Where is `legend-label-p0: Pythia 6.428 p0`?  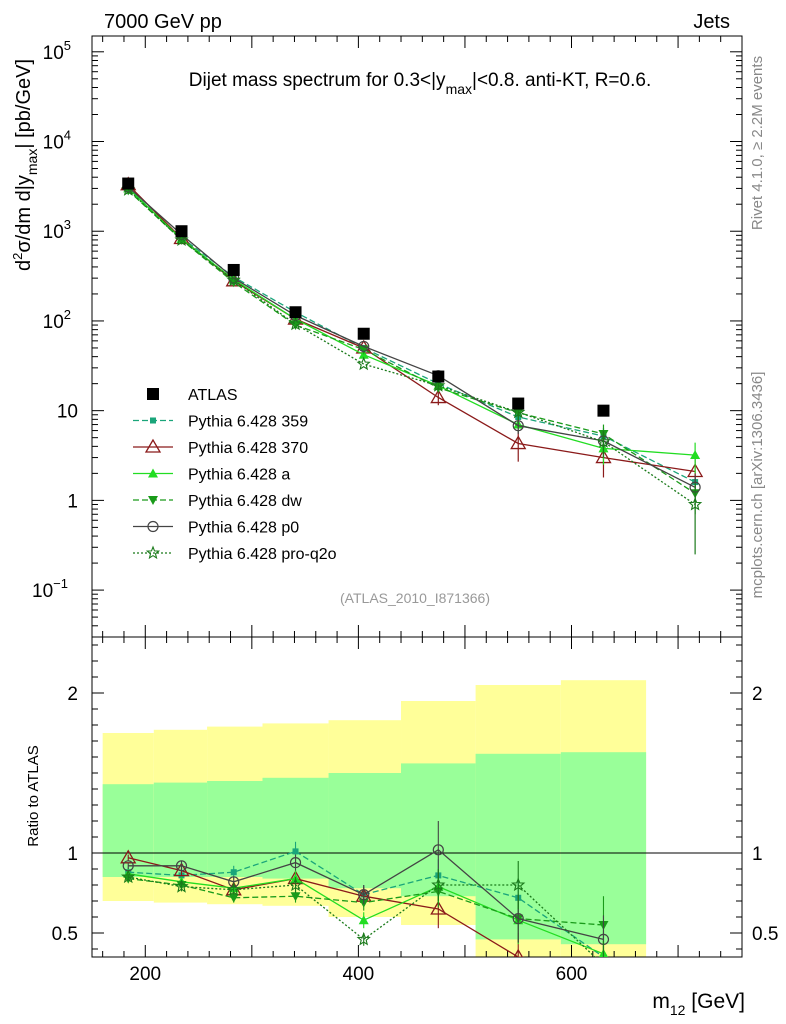 legend-label-p0: Pythia 6.428 p0 is located at coordinates (243, 528).